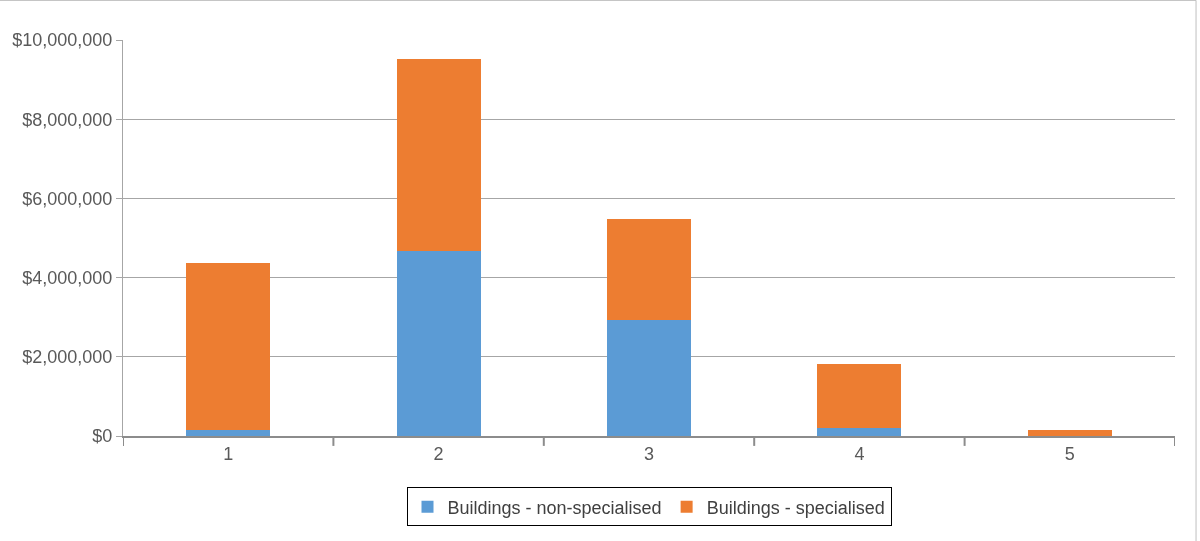 This screenshot has height=541, width=1200. Describe the element at coordinates (62, 40) in the screenshot. I see `y-tick-label: $10,000,000` at that location.